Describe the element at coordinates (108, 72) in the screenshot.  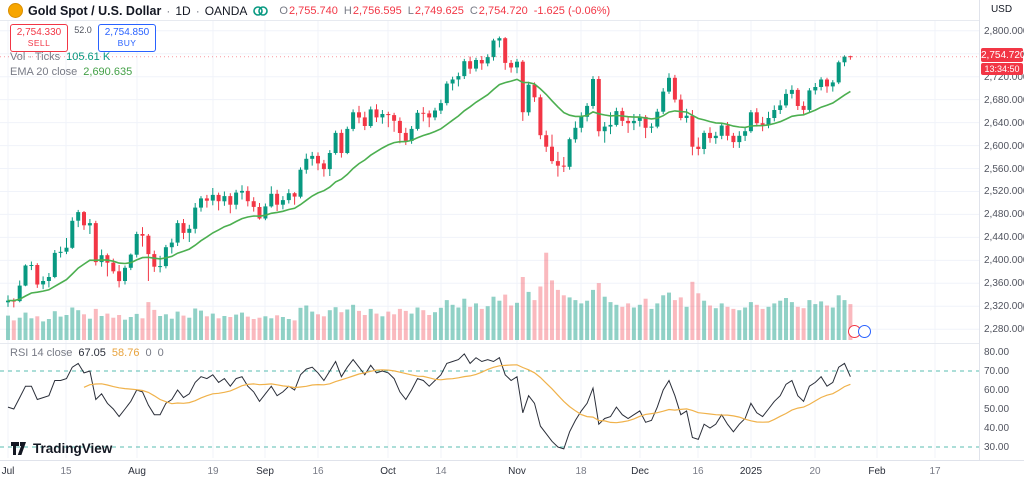
I see `ema-legend-value: 2,690.635` at that location.